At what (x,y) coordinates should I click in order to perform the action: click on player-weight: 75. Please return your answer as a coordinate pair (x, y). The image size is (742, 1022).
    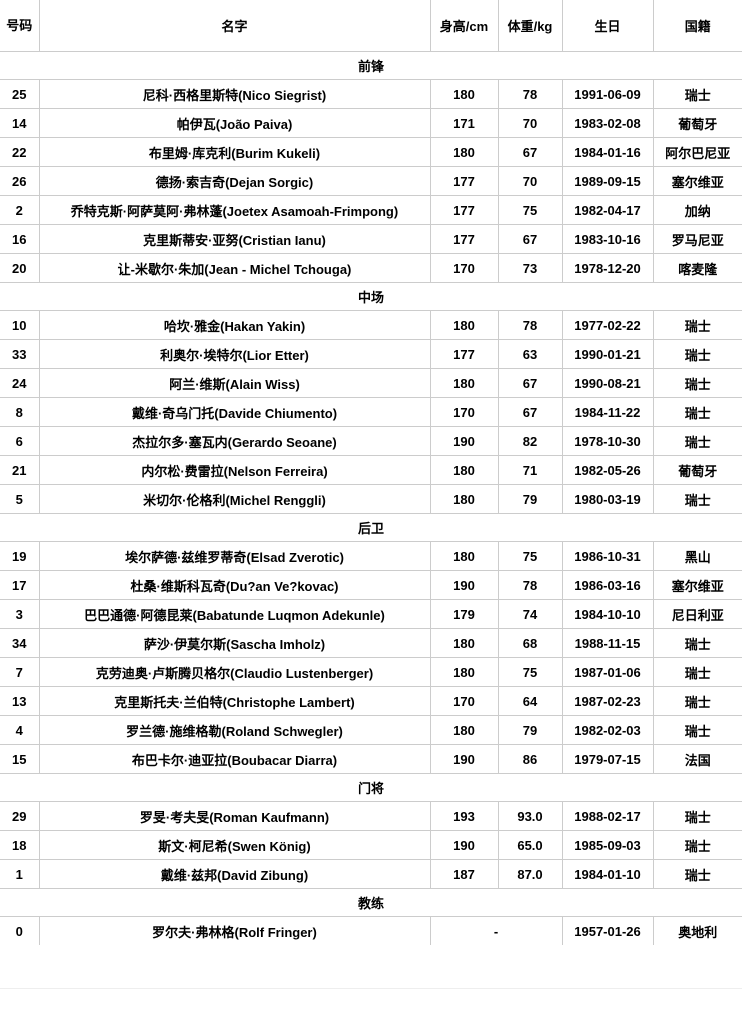
    Looking at the image, I should click on (530, 672).